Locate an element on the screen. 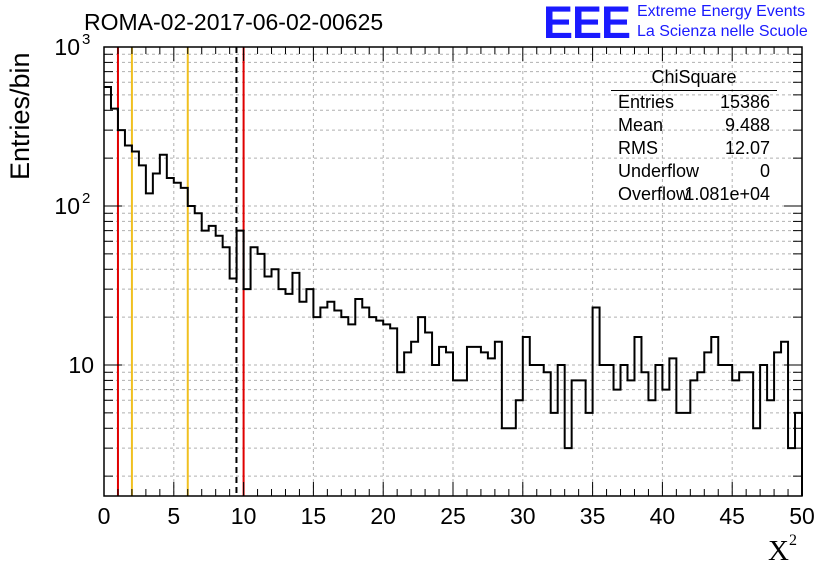 The image size is (836, 572). x-axis-label-sup: 2 is located at coordinates (792, 541).